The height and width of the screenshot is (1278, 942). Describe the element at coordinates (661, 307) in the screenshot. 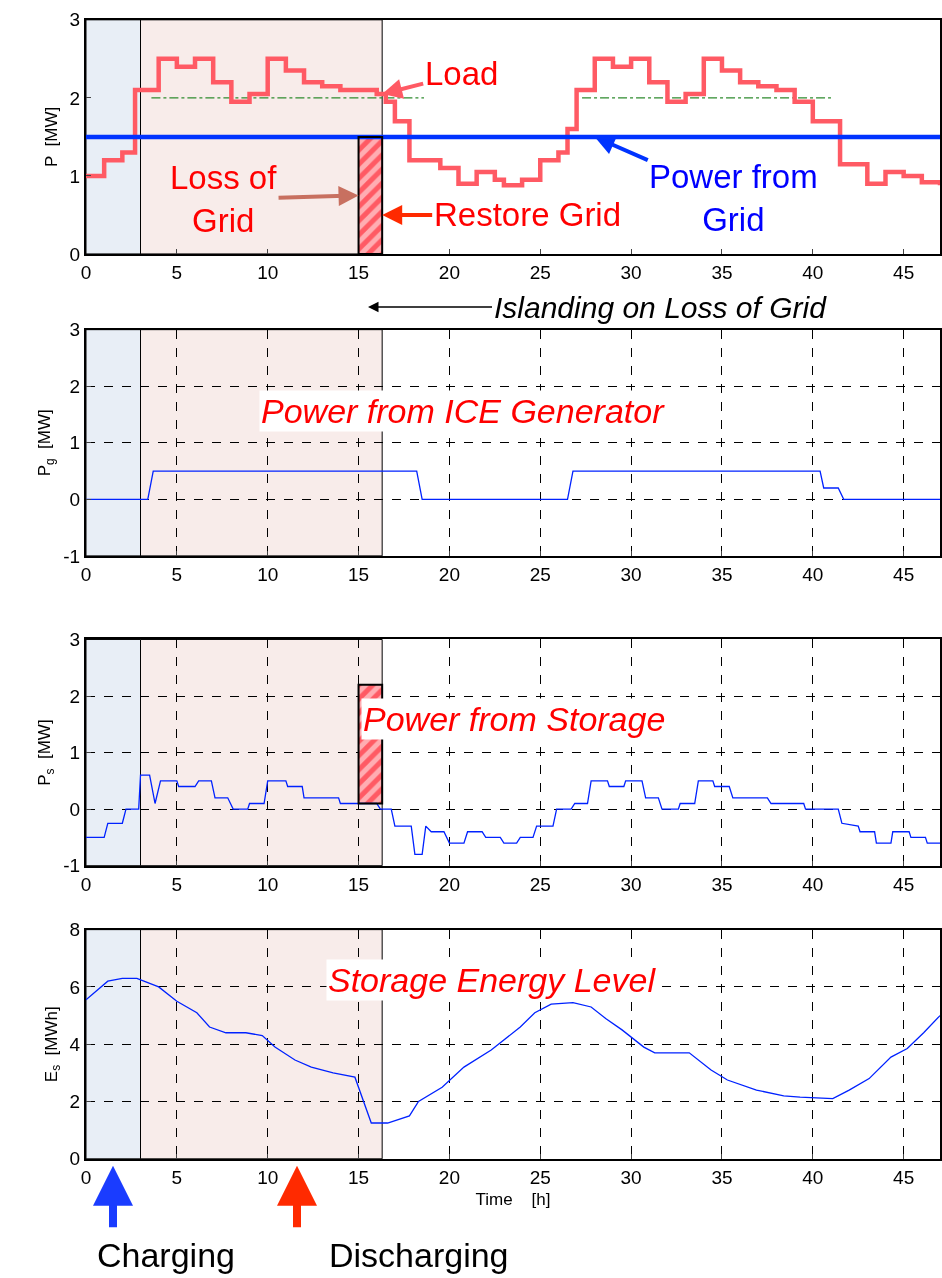

I see `text: Islanding on Loss of Grid` at that location.